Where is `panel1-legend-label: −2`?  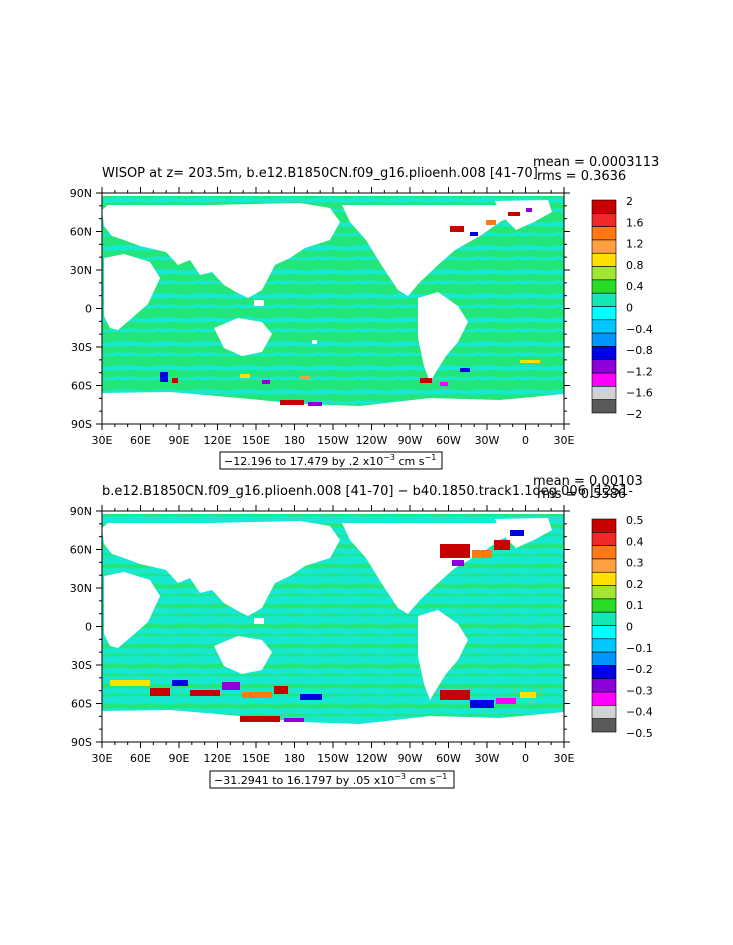
panel1-legend-label: −2 is located at coordinates (634, 414).